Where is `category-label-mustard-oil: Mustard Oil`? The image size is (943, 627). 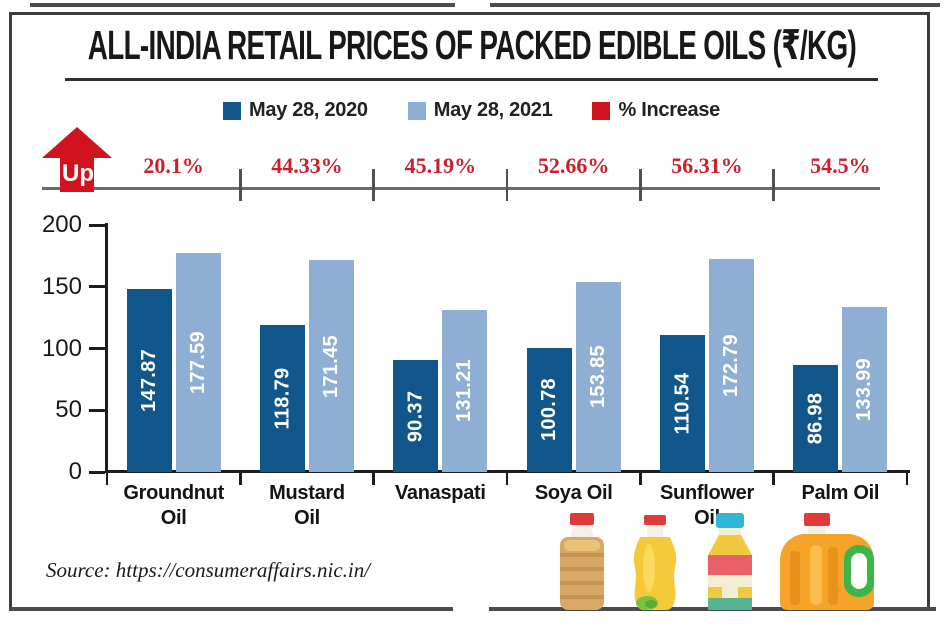 category-label-mustard-oil: Mustard Oil is located at coordinates (306, 506).